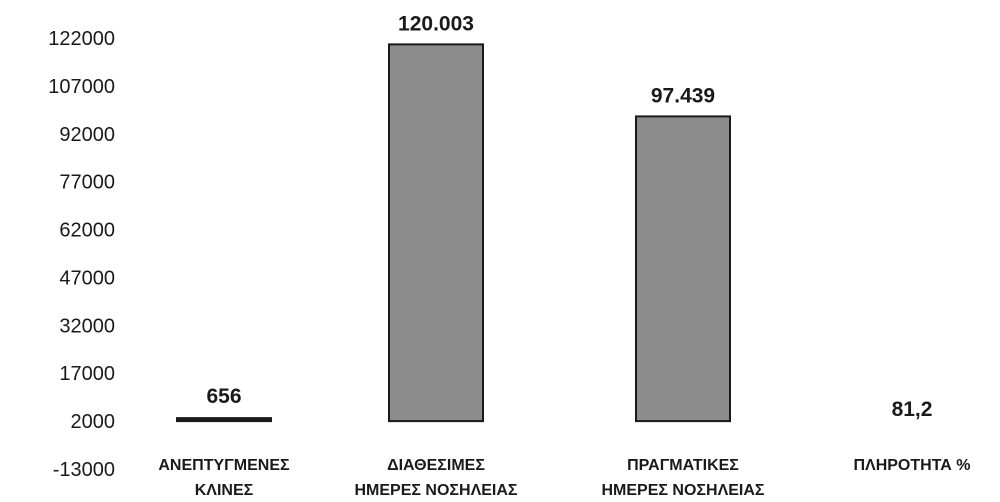 This screenshot has width=1000, height=502. Describe the element at coordinates (93, 422) in the screenshot. I see `y-tick-label: 2000` at that location.